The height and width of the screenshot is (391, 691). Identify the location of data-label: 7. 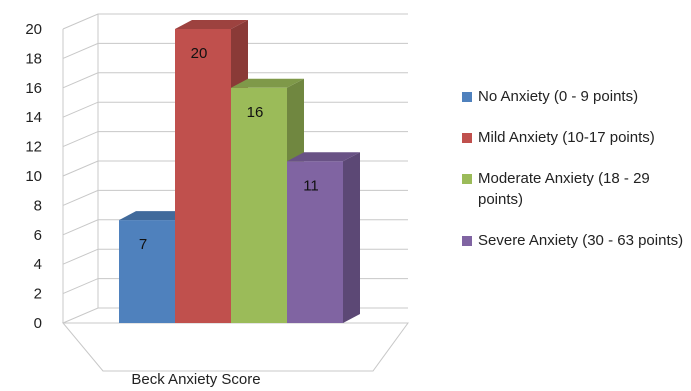
(143, 244).